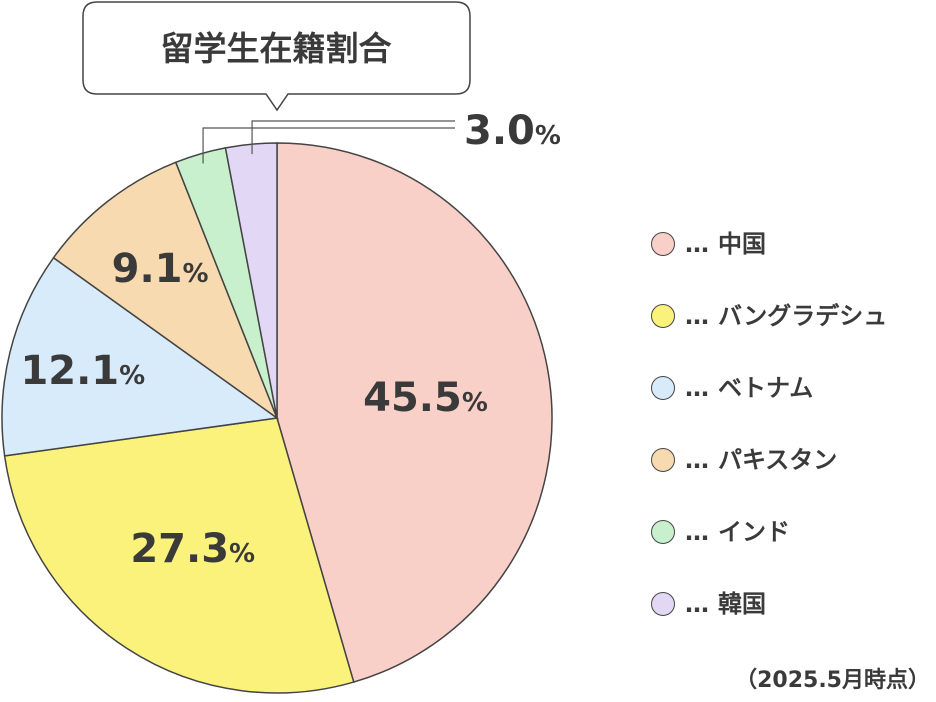  What do you see at coordinates (663, 244) in the screenshot?
I see `legend-swatch-china` at bounding box center [663, 244].